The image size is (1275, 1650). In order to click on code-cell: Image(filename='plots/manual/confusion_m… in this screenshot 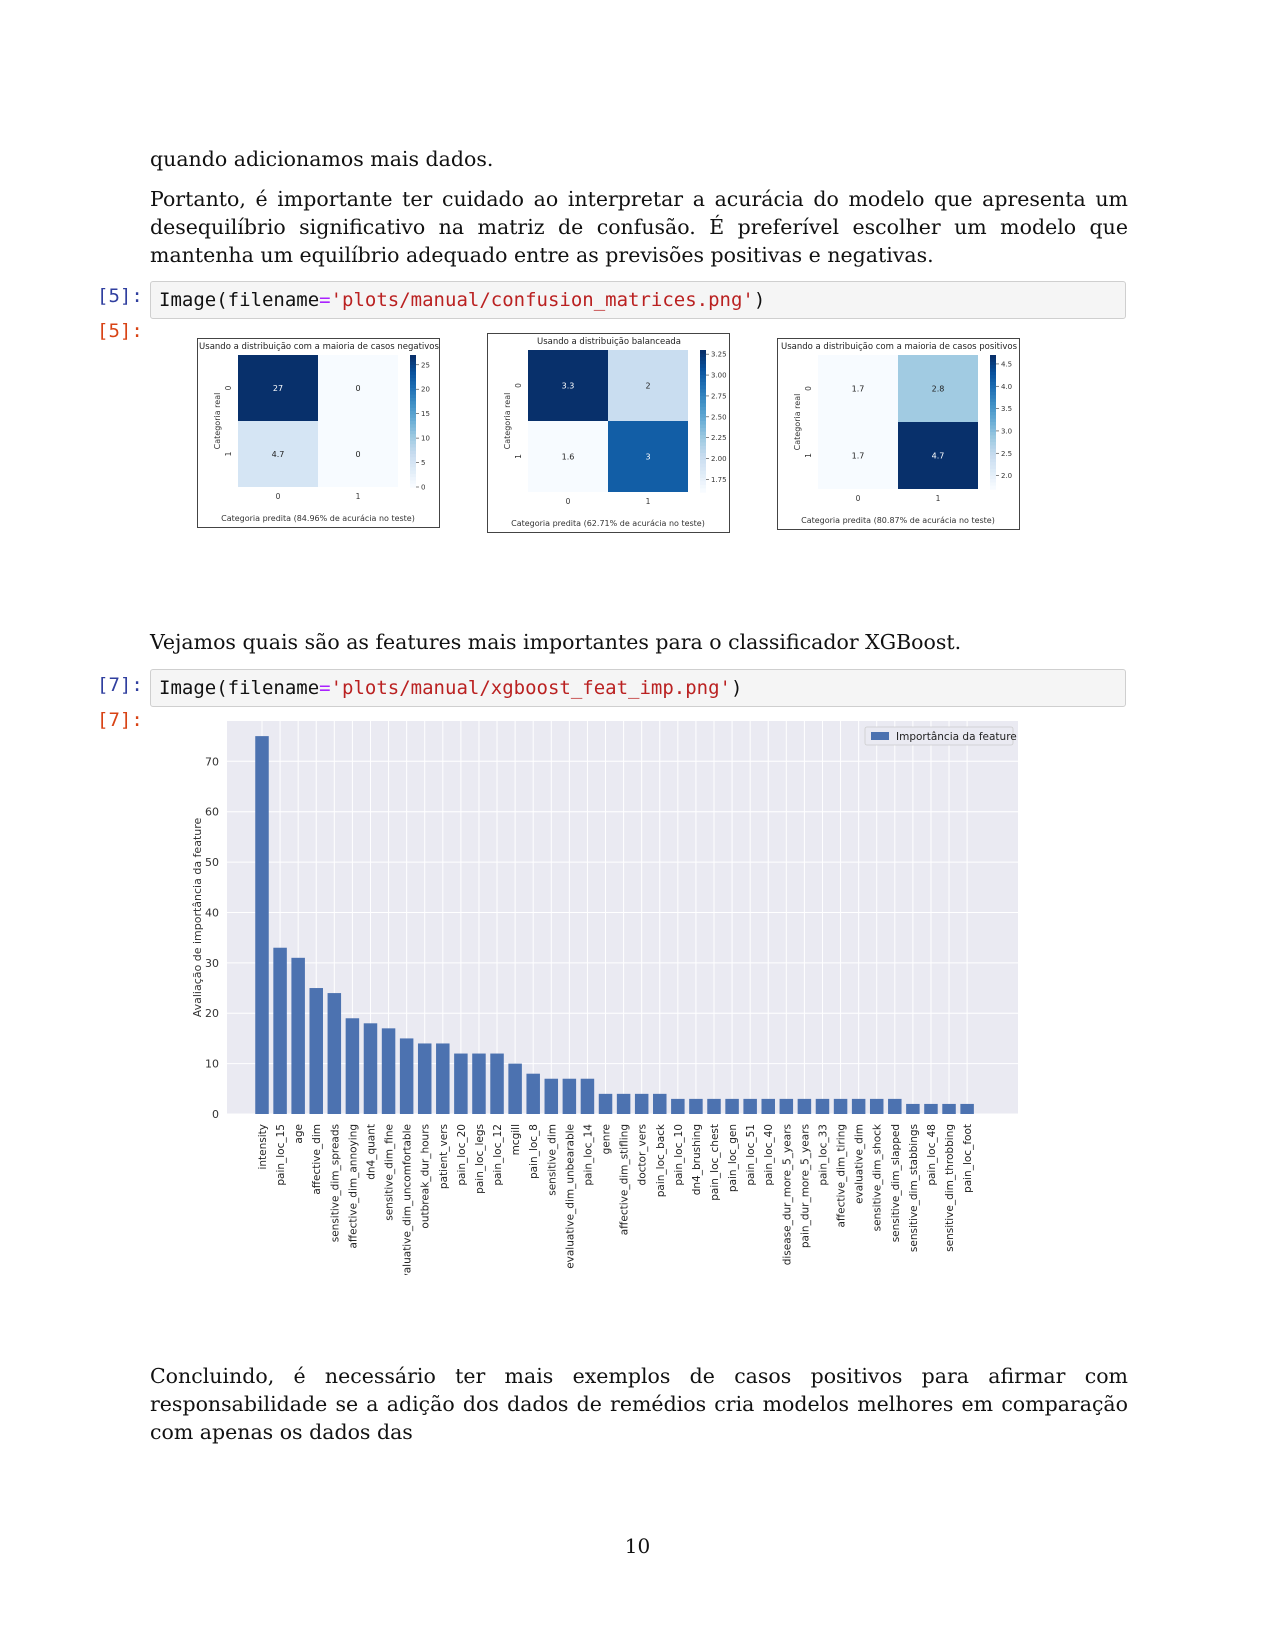, I will do `click(638, 300)`.